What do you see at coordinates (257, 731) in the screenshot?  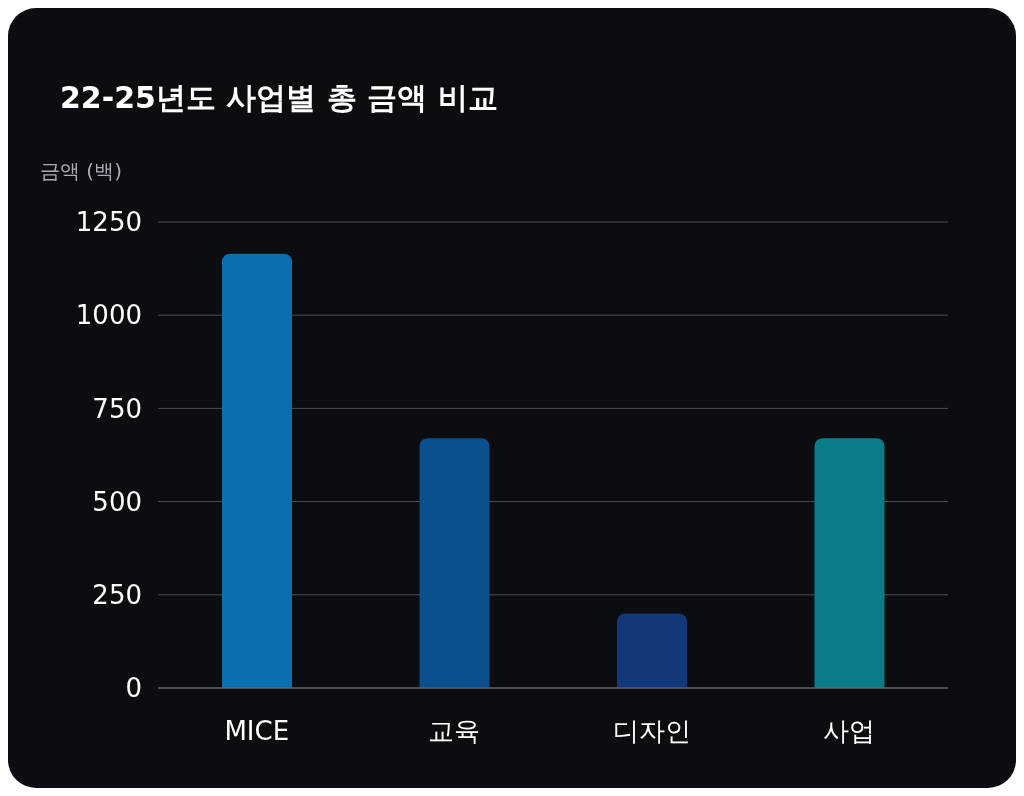 I see `x-tick-label: MICE` at bounding box center [257, 731].